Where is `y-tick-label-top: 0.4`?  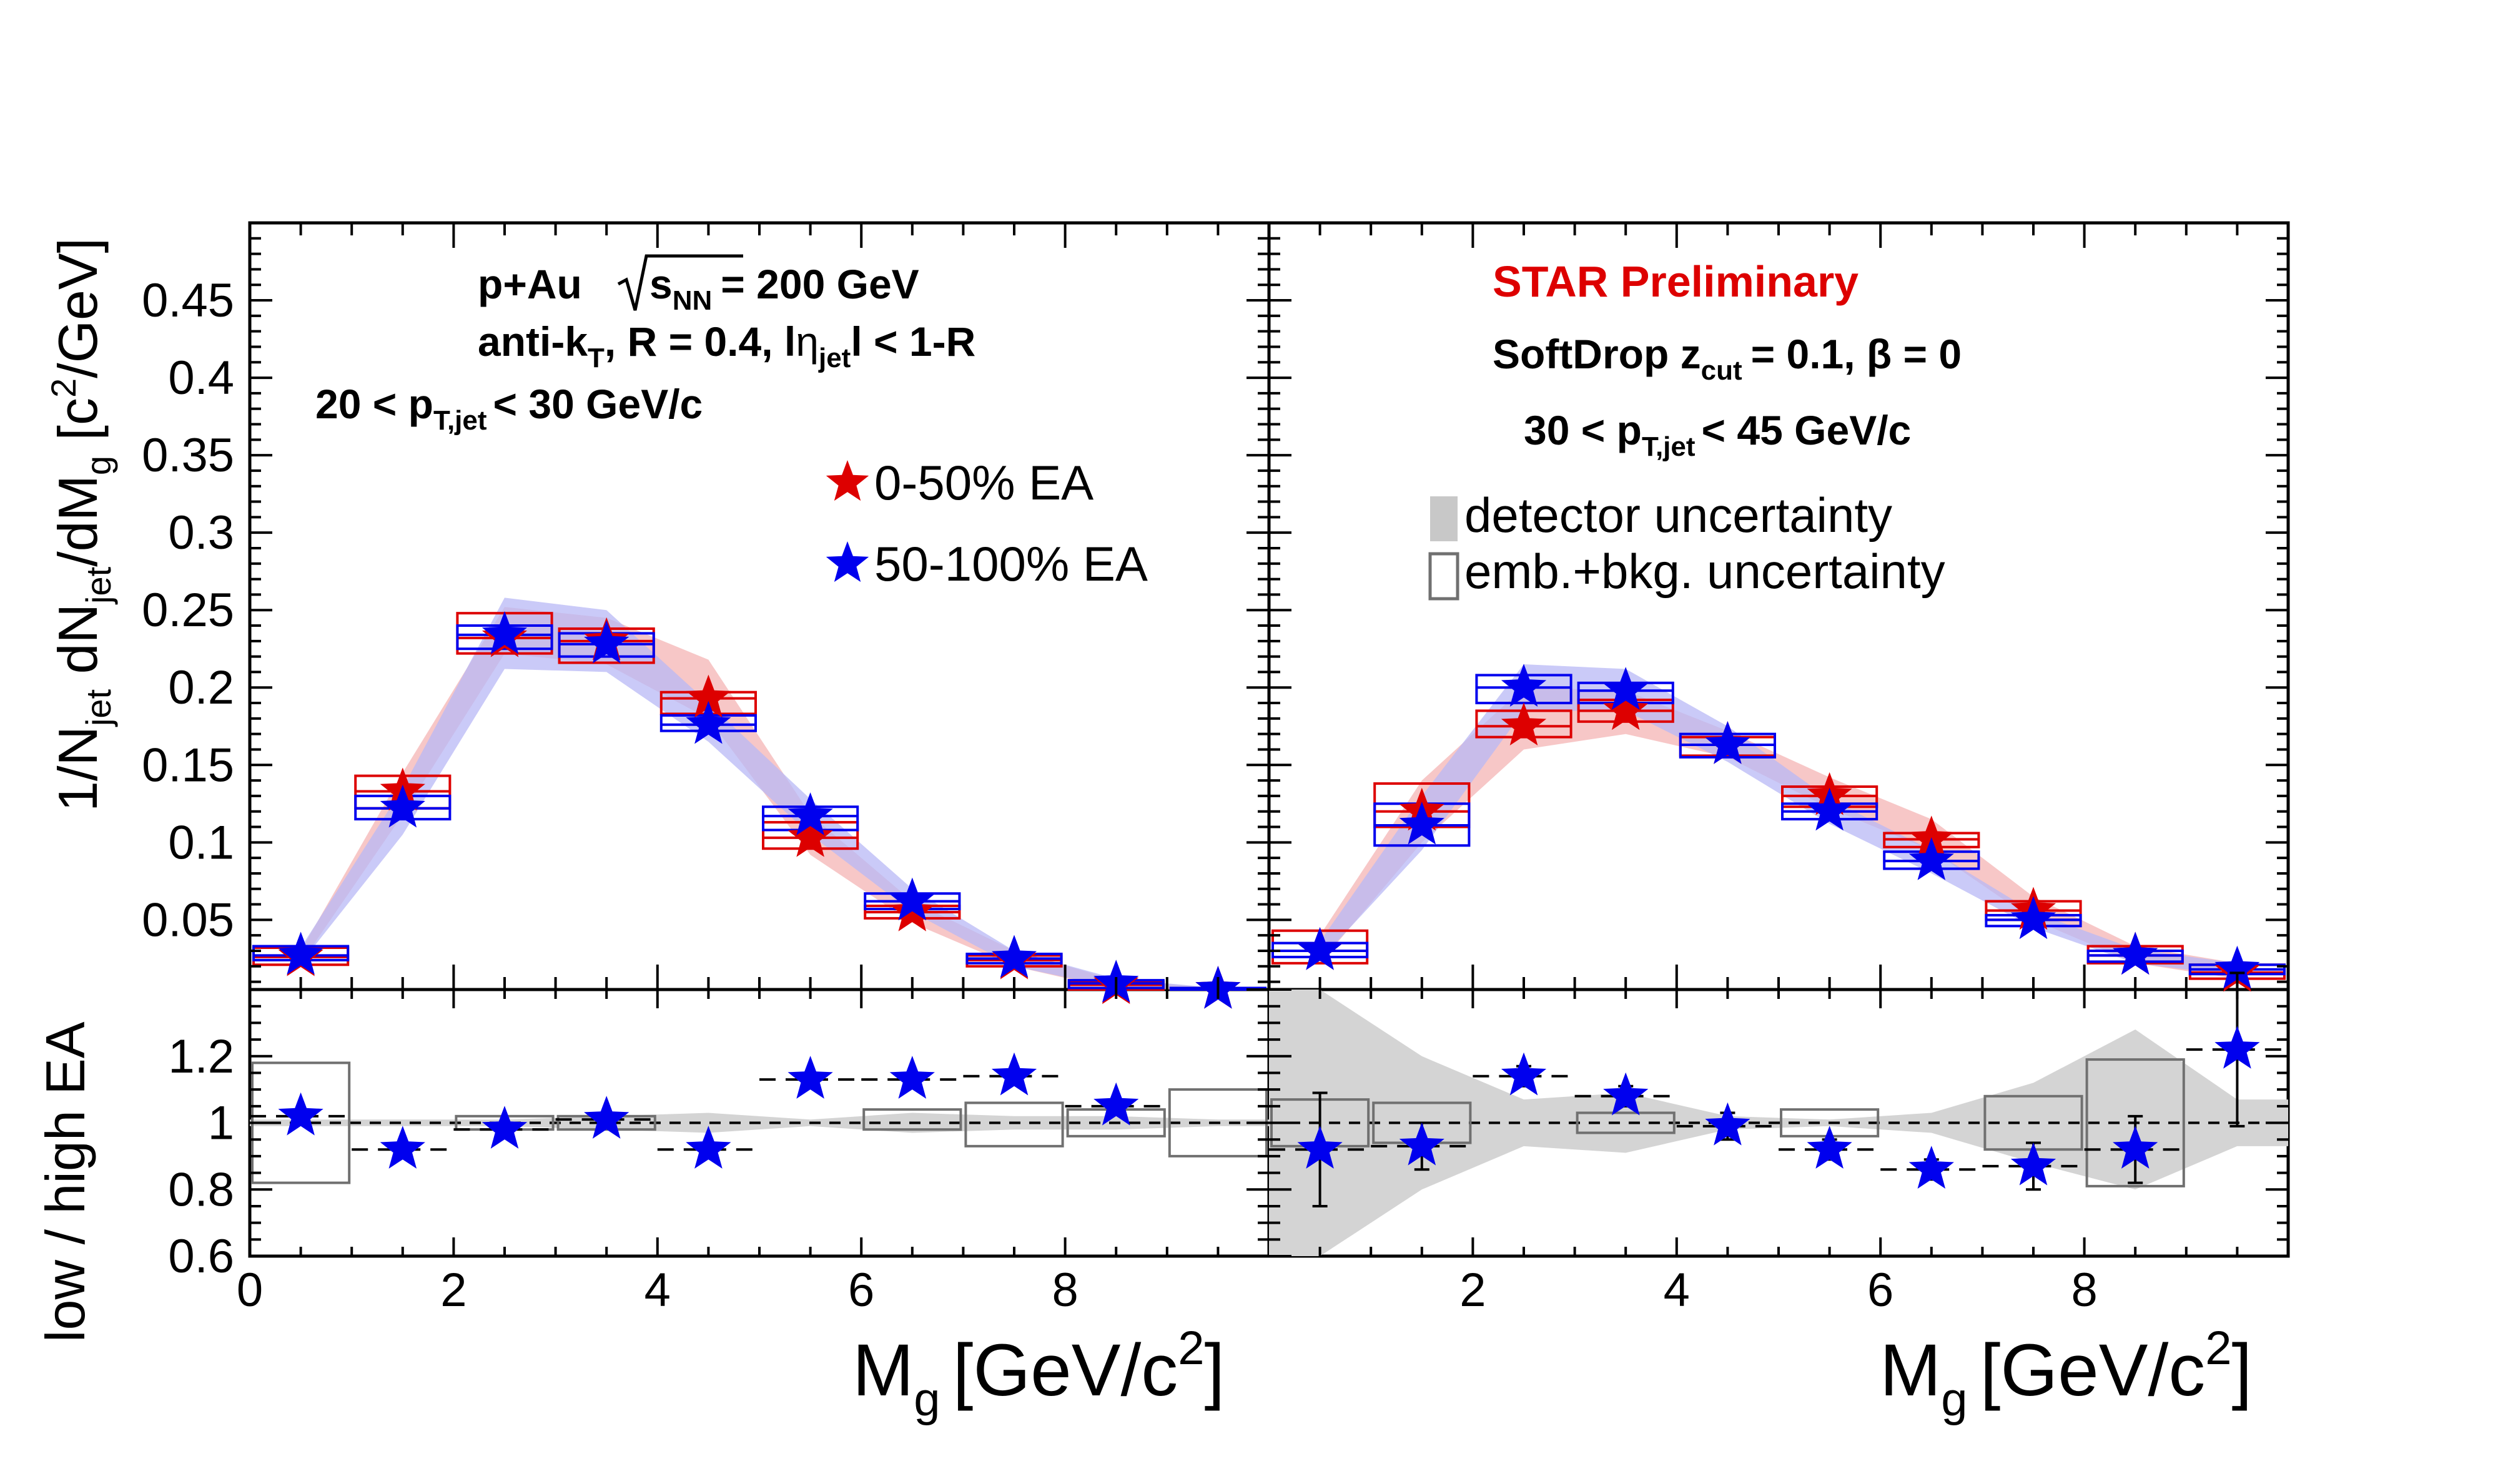
y-tick-label-top: 0.4 is located at coordinates (201, 378).